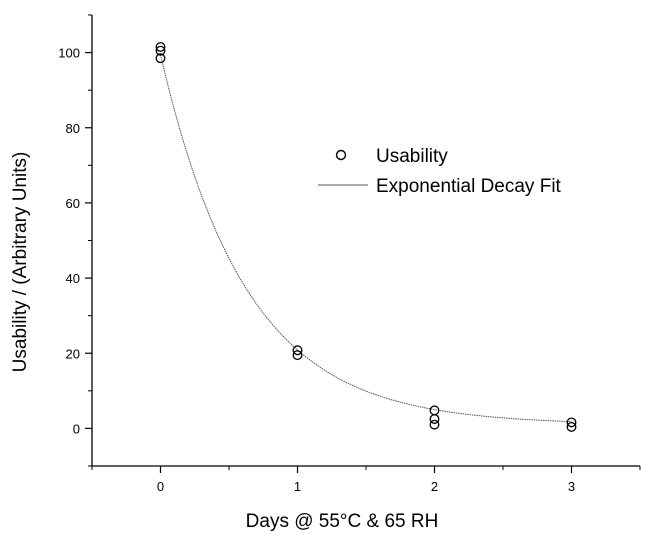  What do you see at coordinates (76, 428) in the screenshot?
I see `y-tick-label: 0` at bounding box center [76, 428].